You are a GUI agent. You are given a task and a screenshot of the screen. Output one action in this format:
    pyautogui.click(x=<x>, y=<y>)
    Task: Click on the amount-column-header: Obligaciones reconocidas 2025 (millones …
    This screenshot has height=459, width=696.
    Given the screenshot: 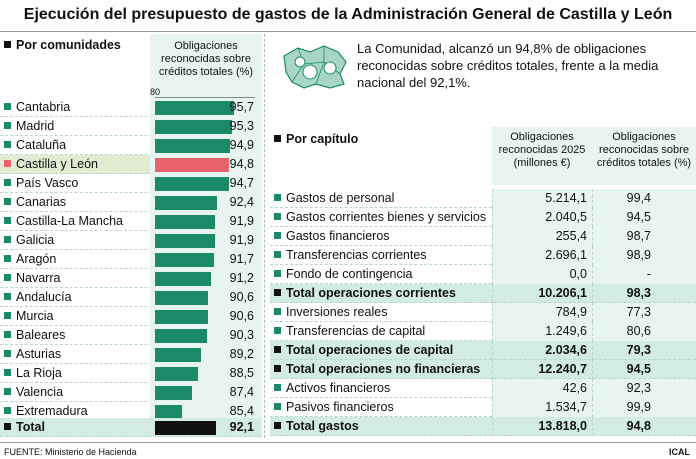 What is the action you would take?
    pyautogui.click(x=542, y=156)
    